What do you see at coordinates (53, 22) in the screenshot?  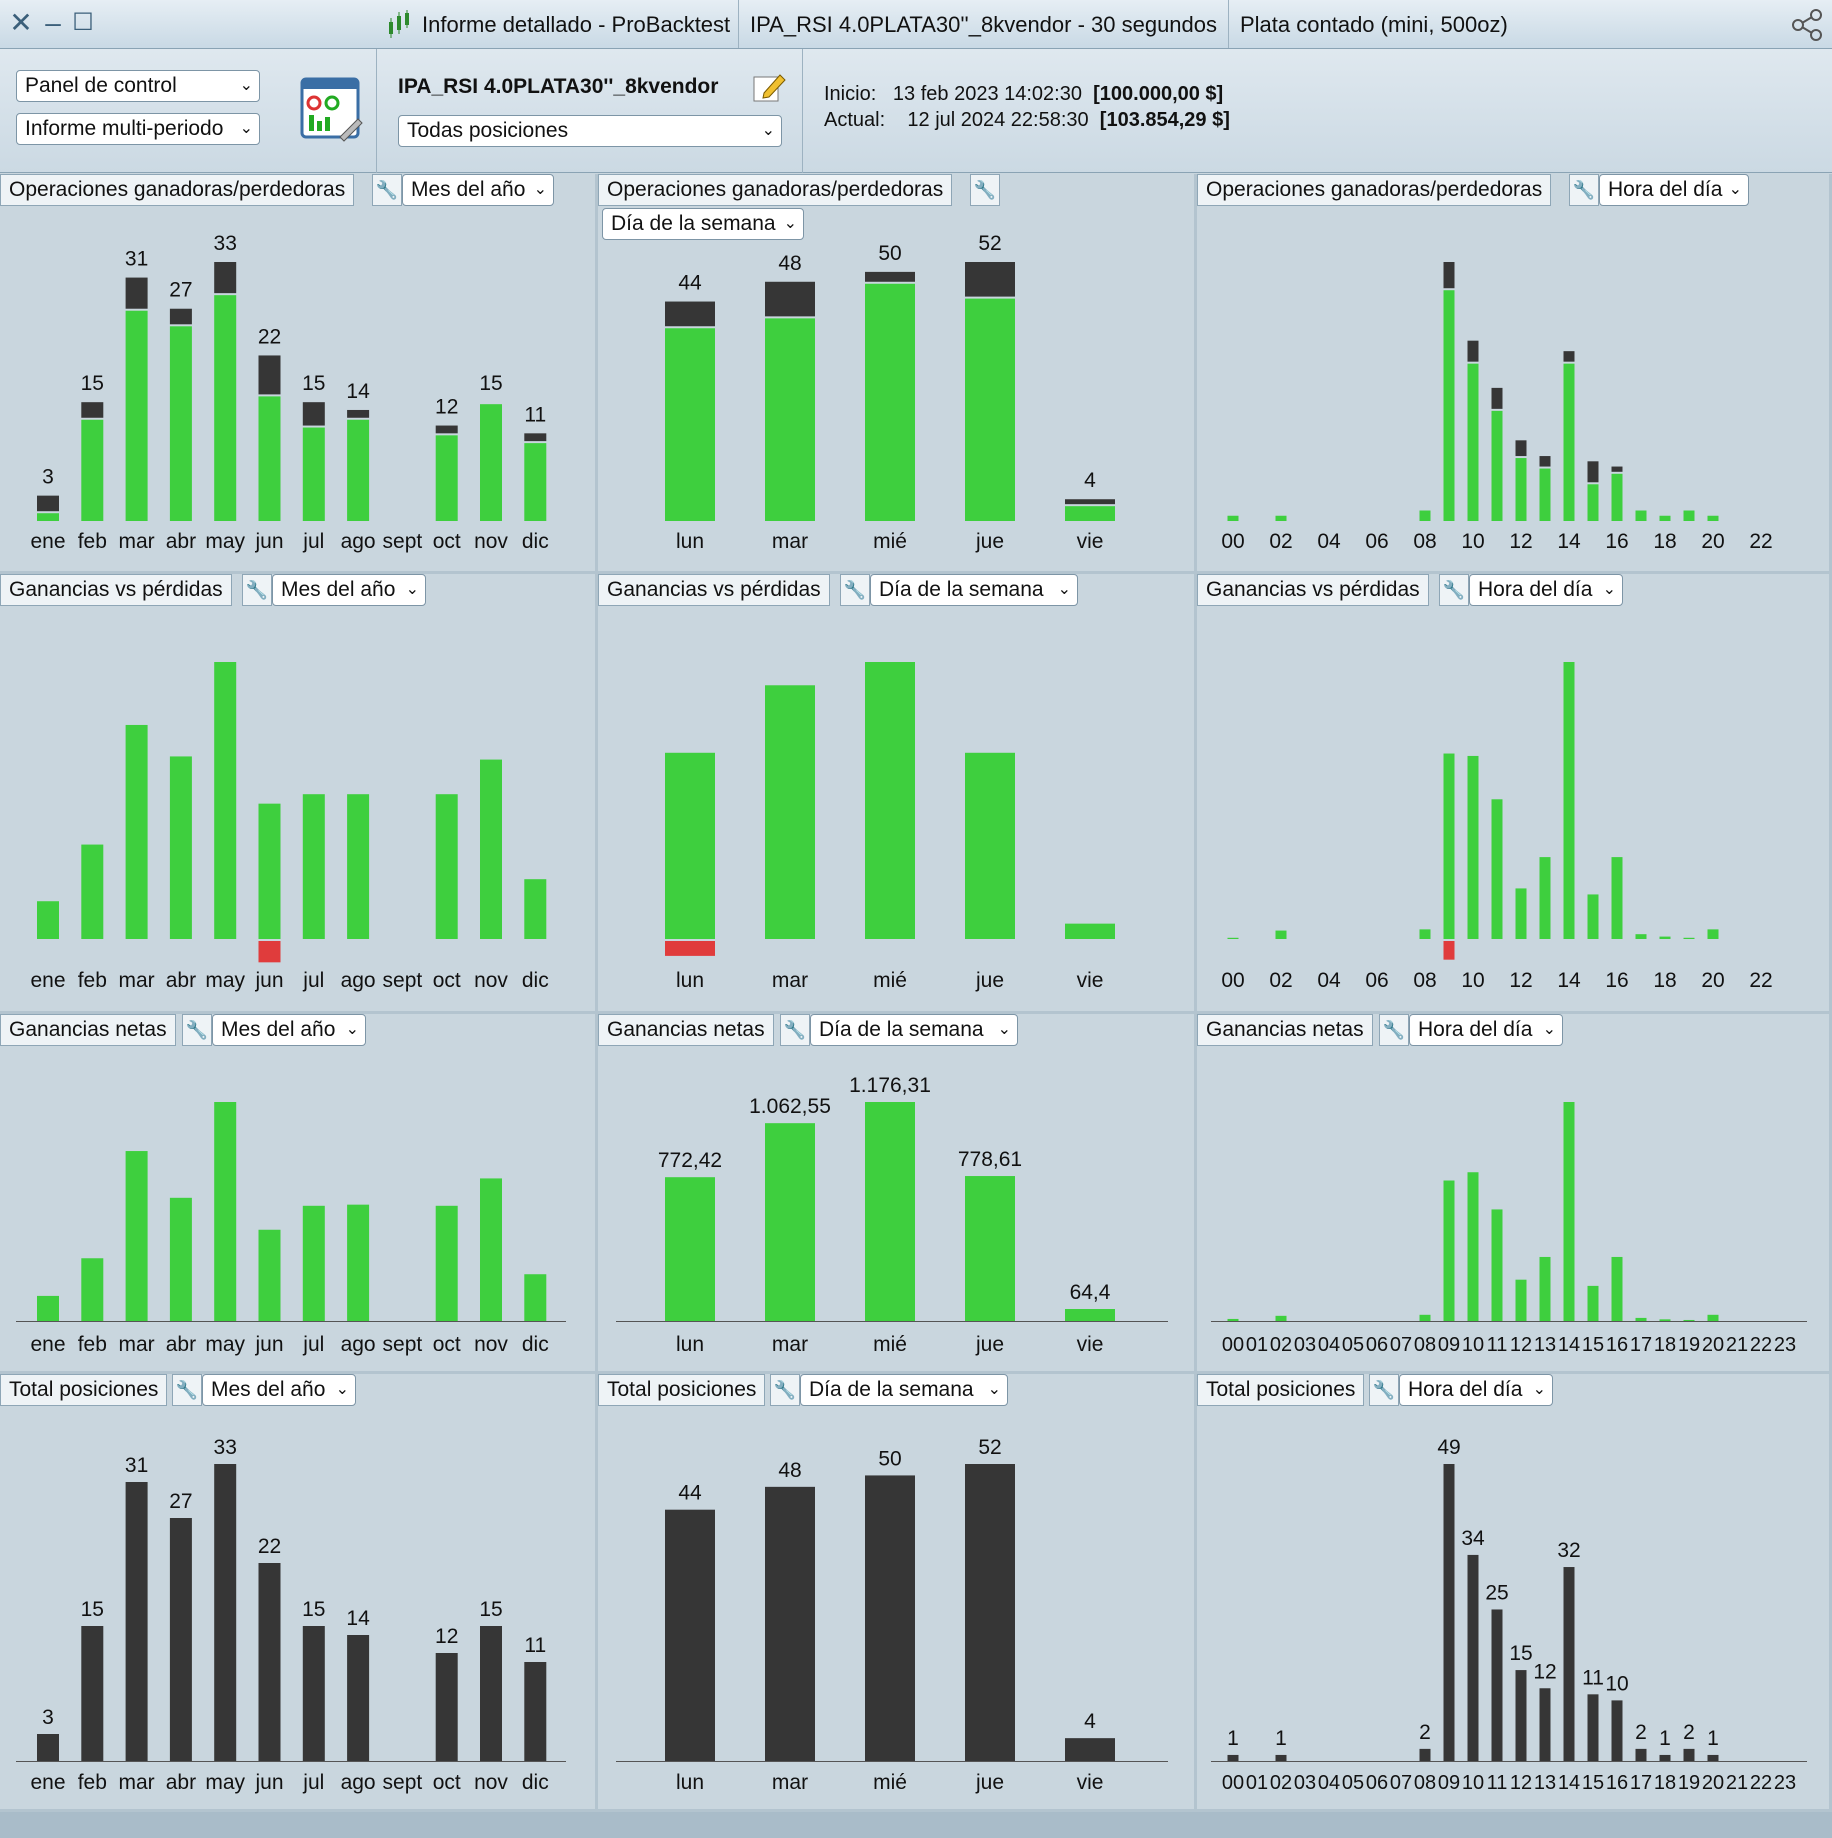 I see `minimize-icon: –` at bounding box center [53, 22].